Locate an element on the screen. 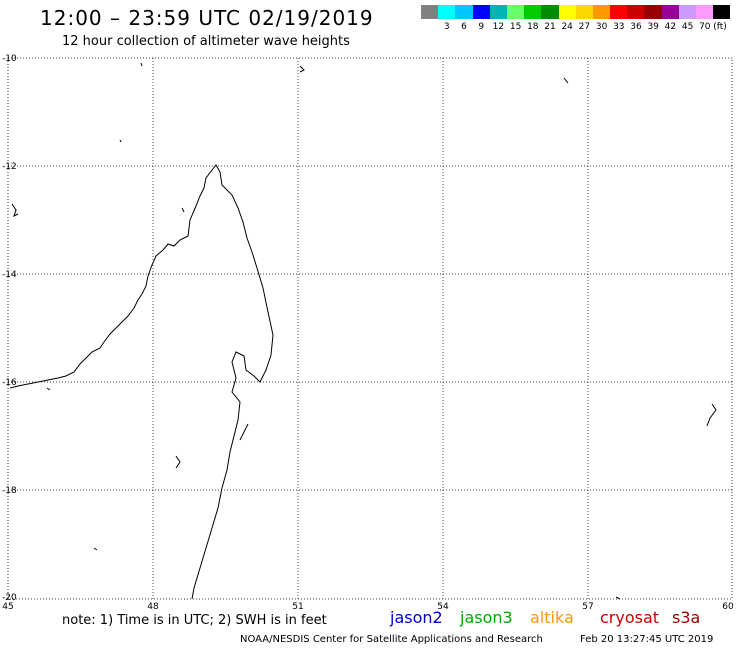  lon-label: 51 is located at coordinates (298, 607).